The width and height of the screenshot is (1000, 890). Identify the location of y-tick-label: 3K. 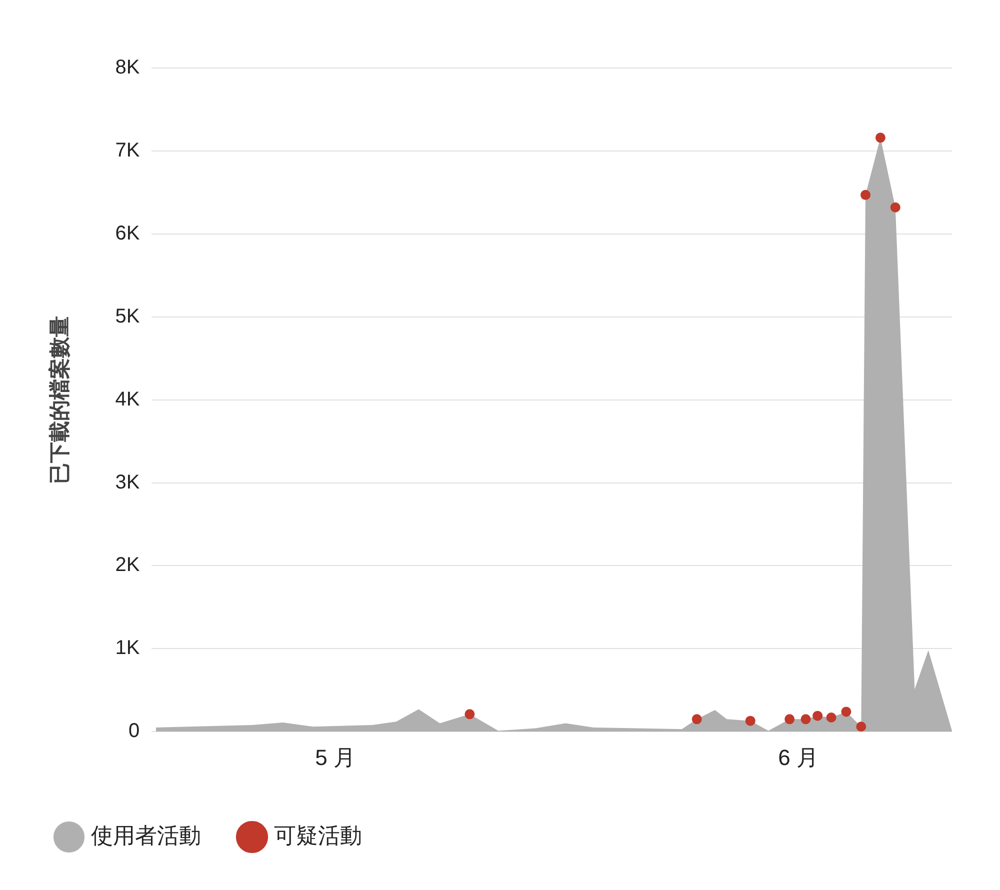
(127, 482).